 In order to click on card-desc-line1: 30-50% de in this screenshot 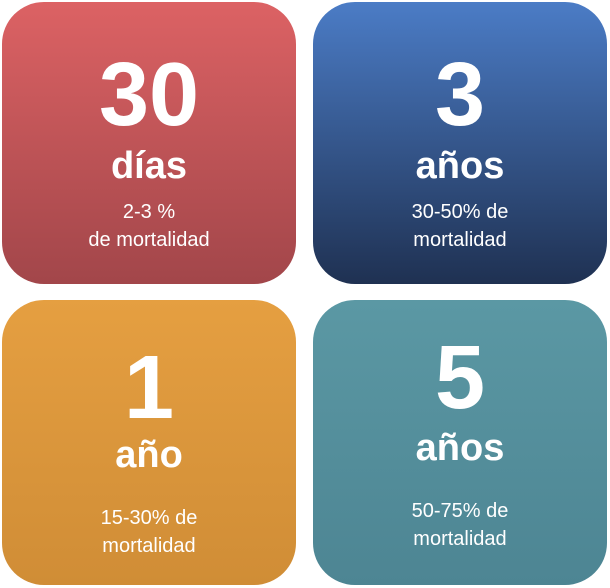, I will do `click(460, 212)`.